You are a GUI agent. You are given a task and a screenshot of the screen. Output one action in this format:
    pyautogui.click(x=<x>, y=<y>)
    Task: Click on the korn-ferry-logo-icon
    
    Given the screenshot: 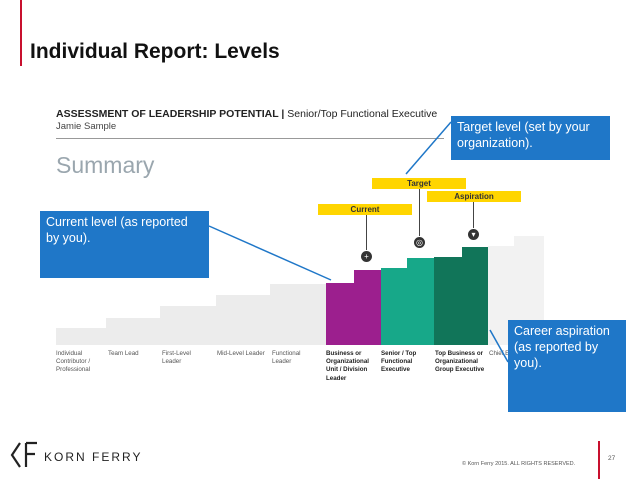 What is the action you would take?
    pyautogui.click(x=23, y=454)
    